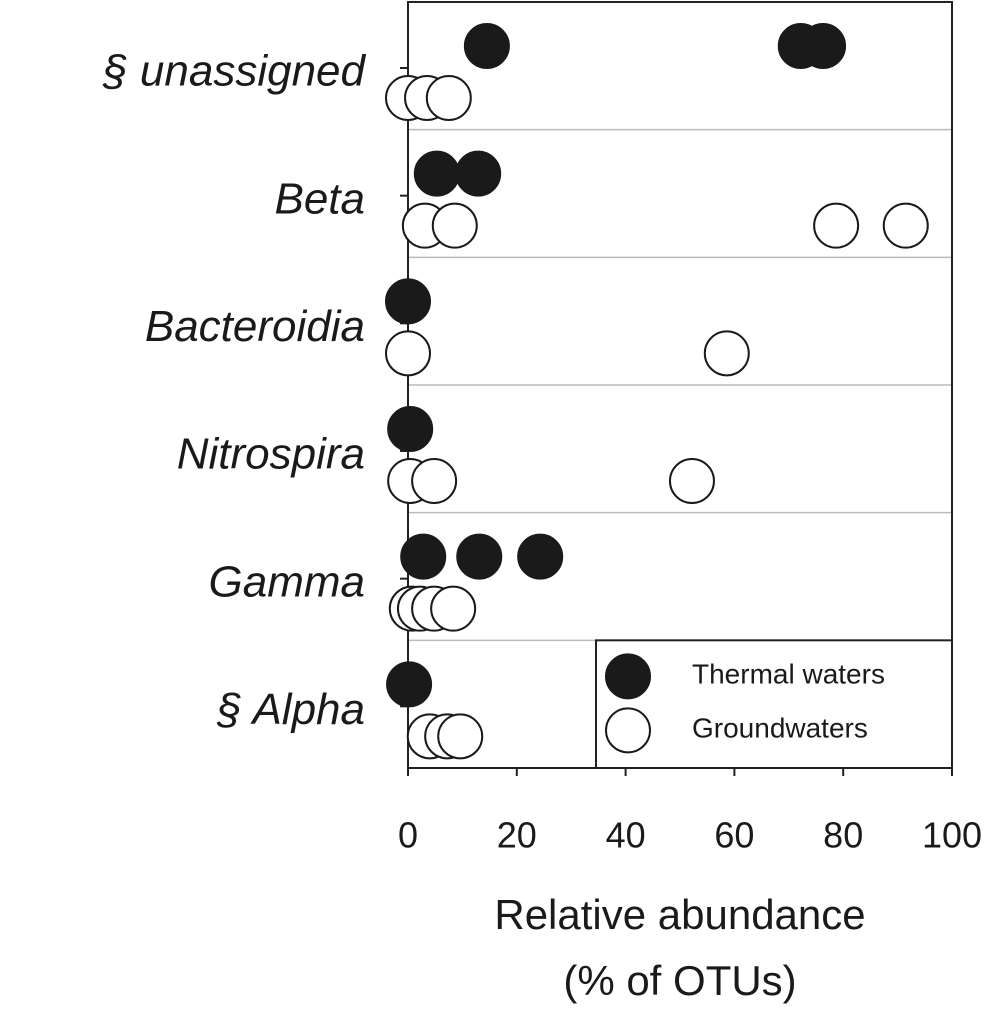 The image size is (1000, 1024). Describe the element at coordinates (843, 835) in the screenshot. I see `x-tick-label: 80` at that location.